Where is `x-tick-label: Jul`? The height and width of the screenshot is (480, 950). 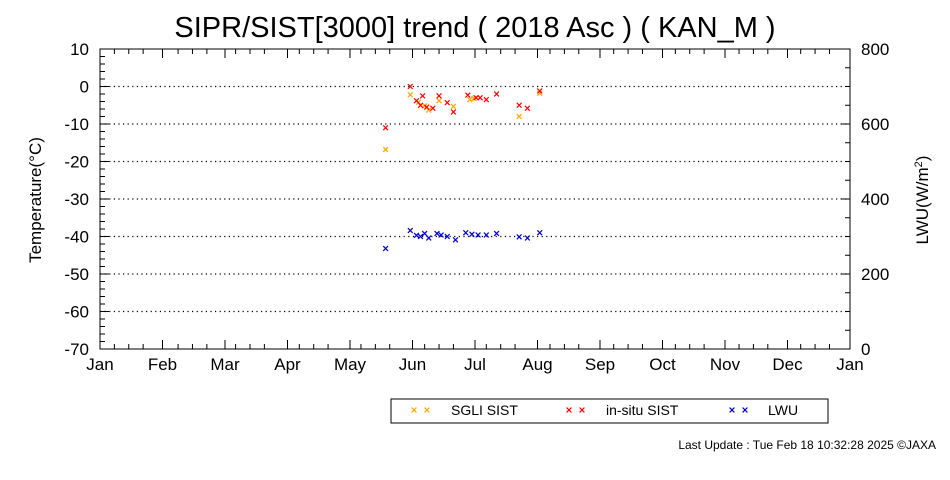 x-tick-label: Jul is located at coordinates (475, 364).